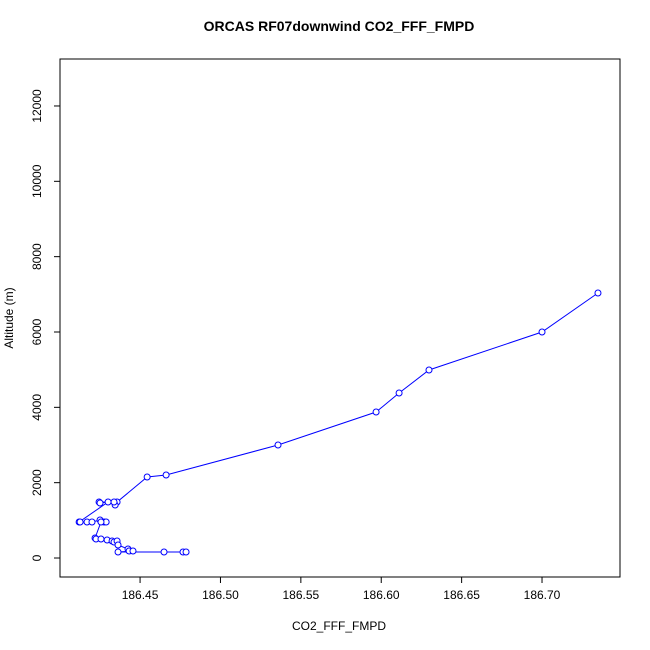  I want to click on x-tick-label: 186.60, so click(381, 595).